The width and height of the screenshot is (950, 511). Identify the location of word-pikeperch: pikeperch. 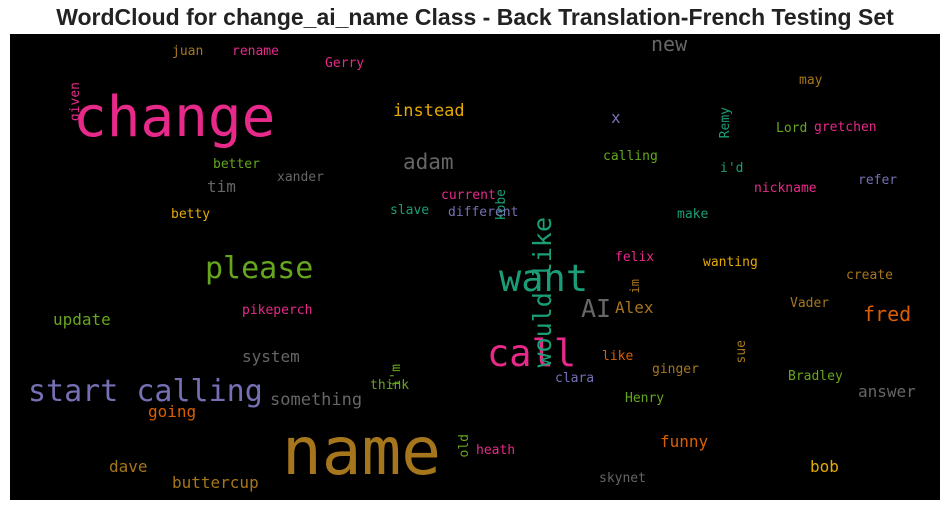
(277, 310).